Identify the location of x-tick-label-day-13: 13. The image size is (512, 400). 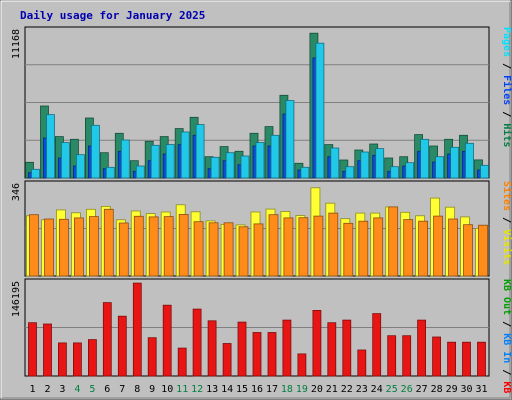
(212, 389).